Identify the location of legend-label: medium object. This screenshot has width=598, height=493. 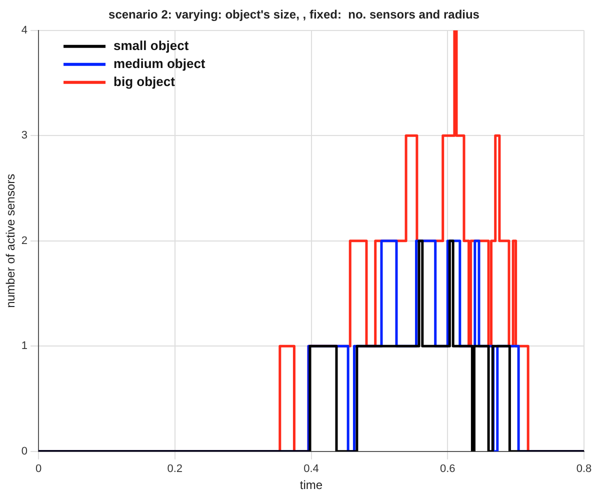
(160, 63).